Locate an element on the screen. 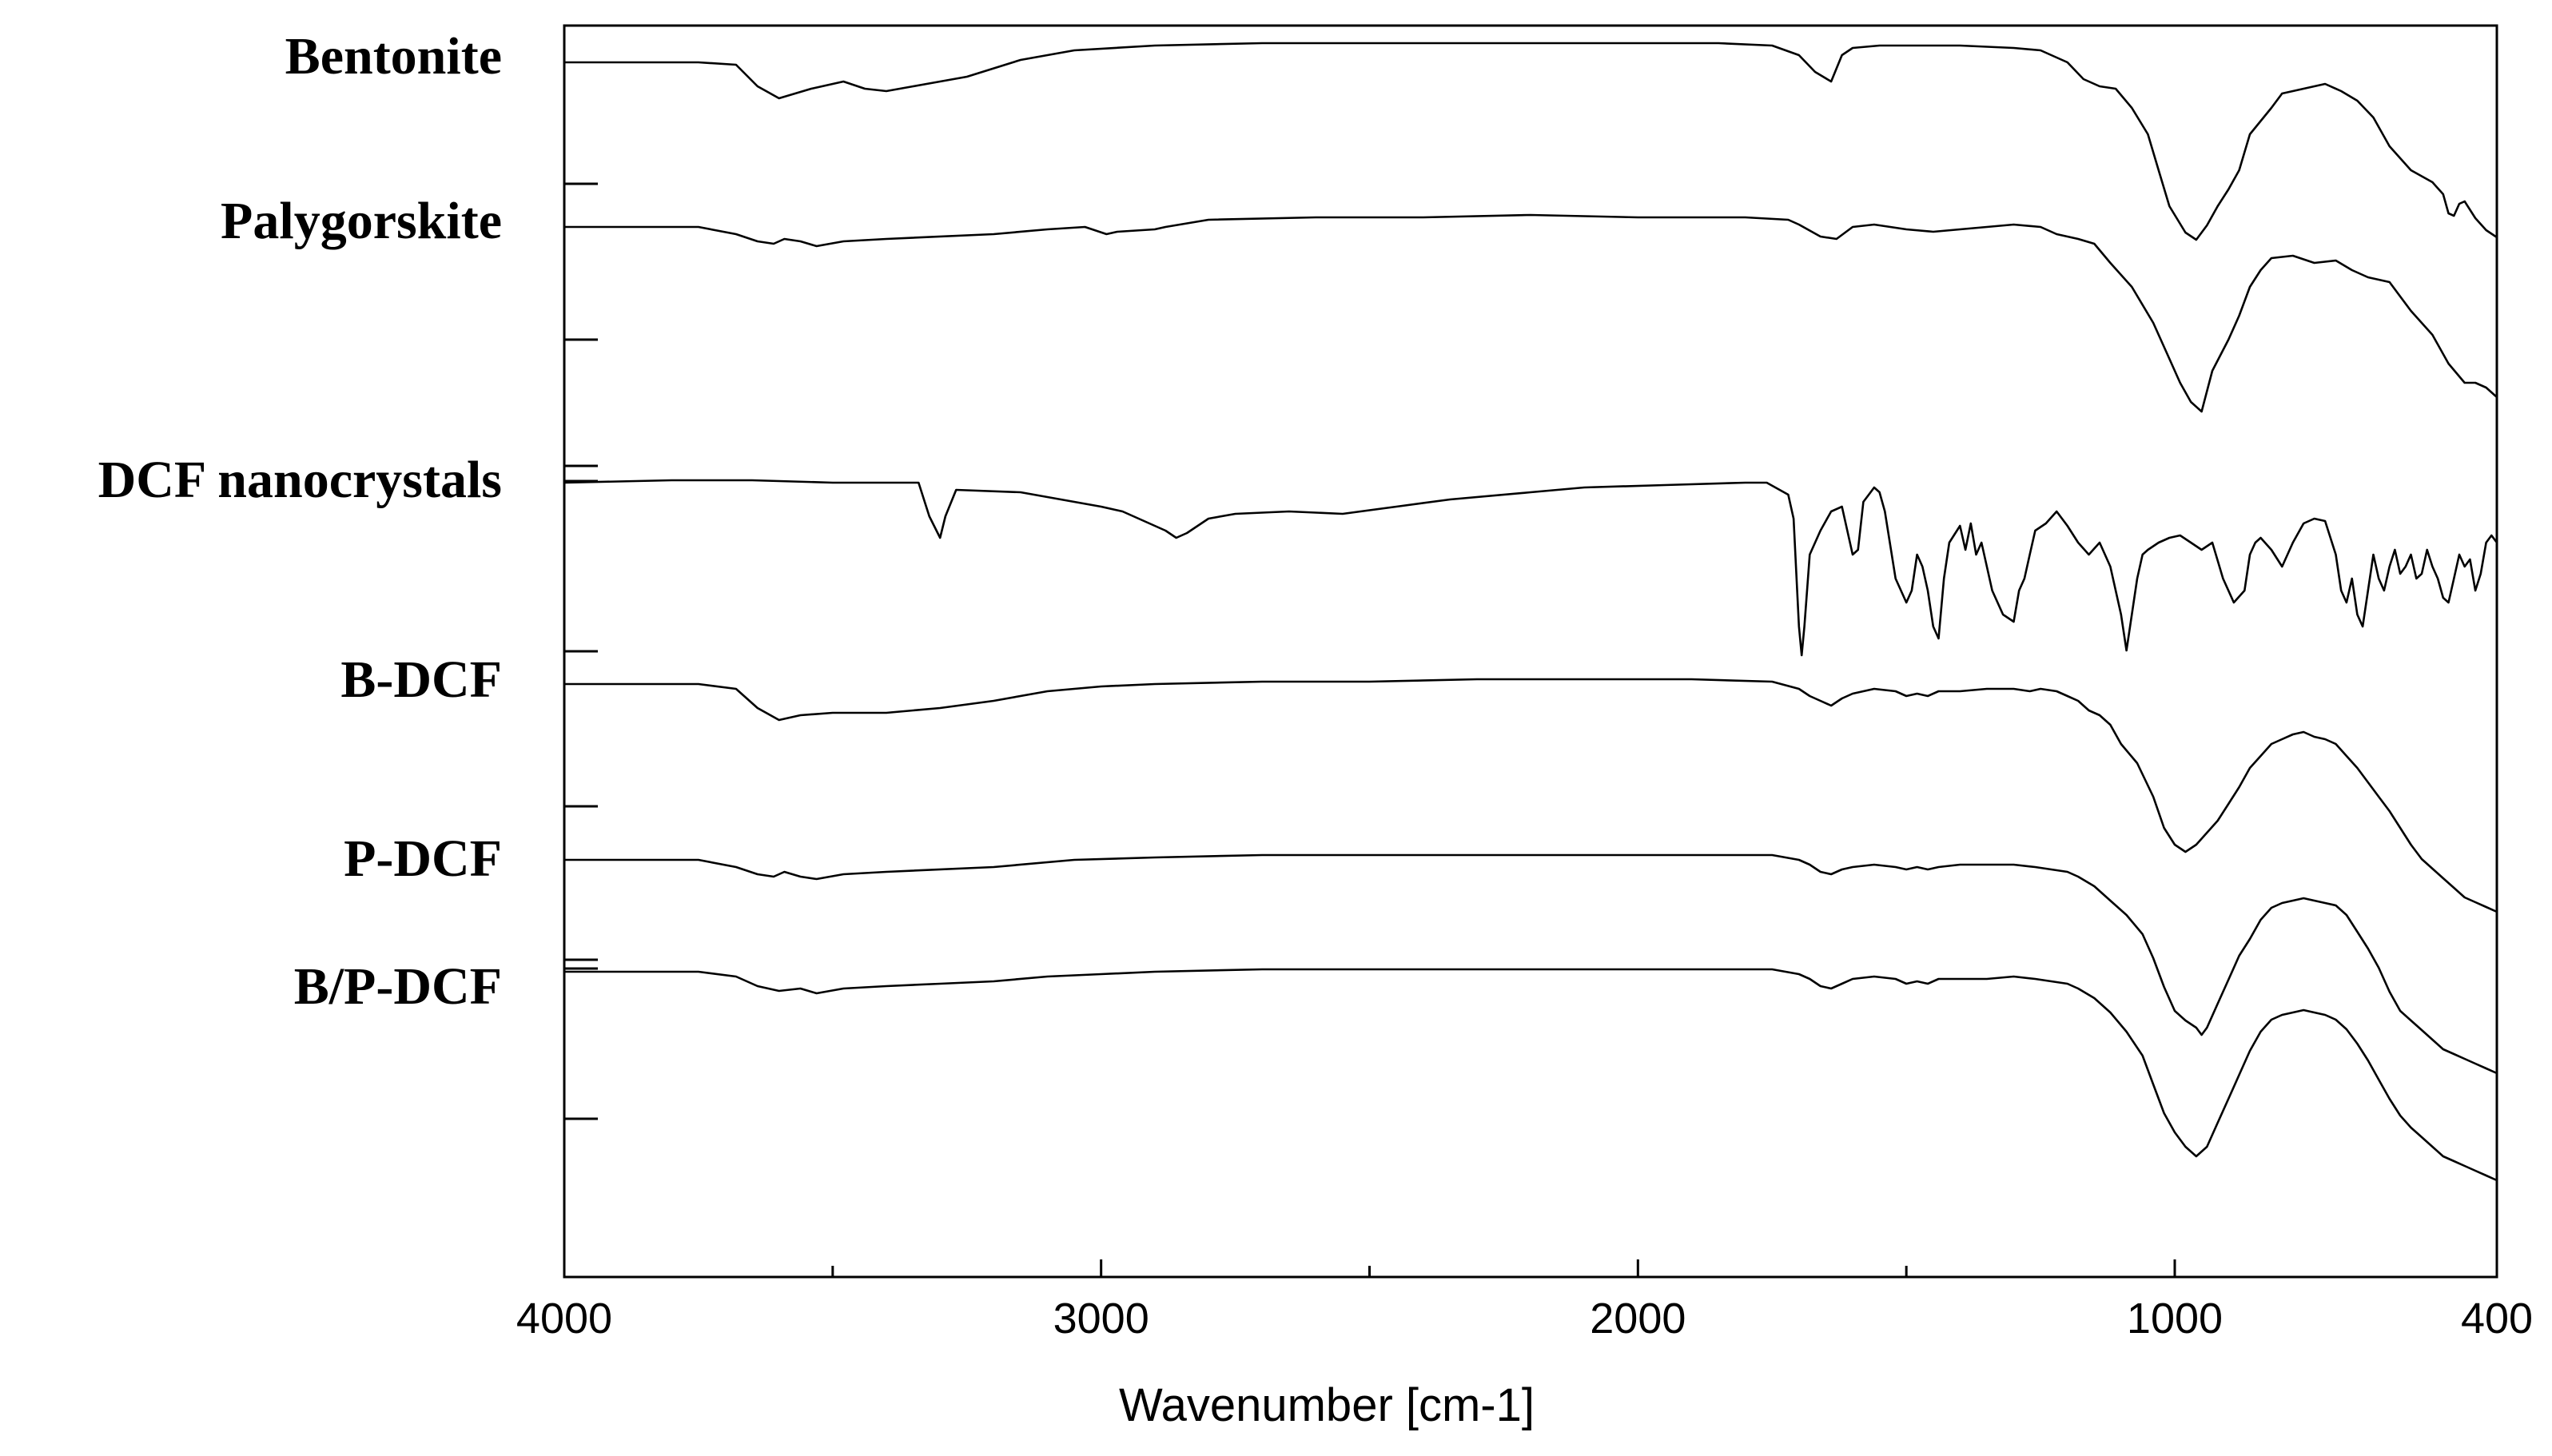 Image resolution: width=2552 pixels, height=1456 pixels. spectrum-line-b-p-dcf is located at coordinates (1531, 1075).